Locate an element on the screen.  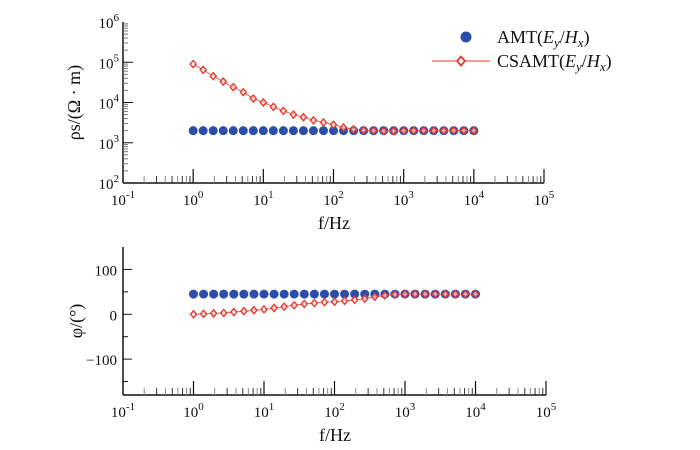
legend: AMT(Ey​/Hx​)CSAMT(Ey​/Hx​) is located at coordinates (522, 50).